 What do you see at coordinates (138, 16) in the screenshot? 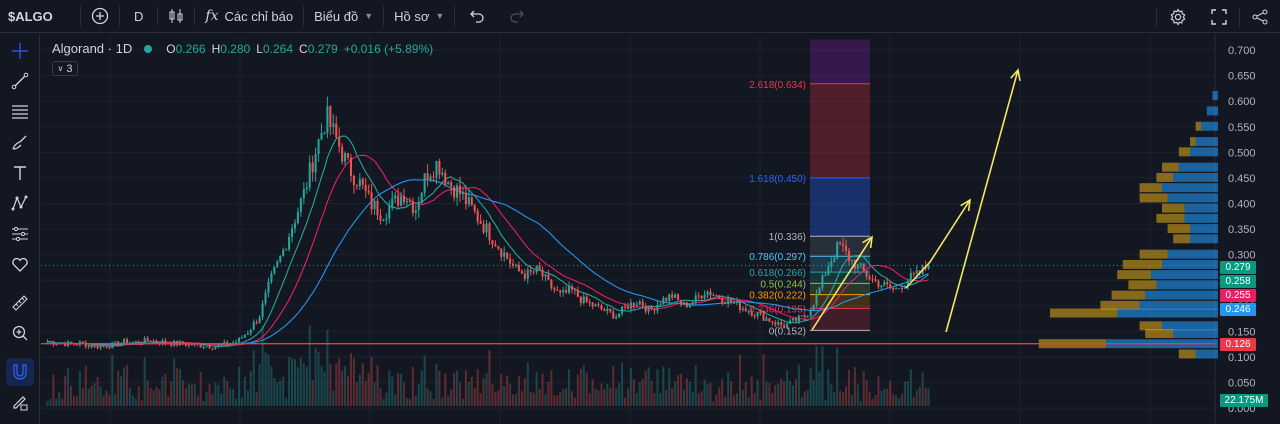
I see `interval-button: D` at bounding box center [138, 16].